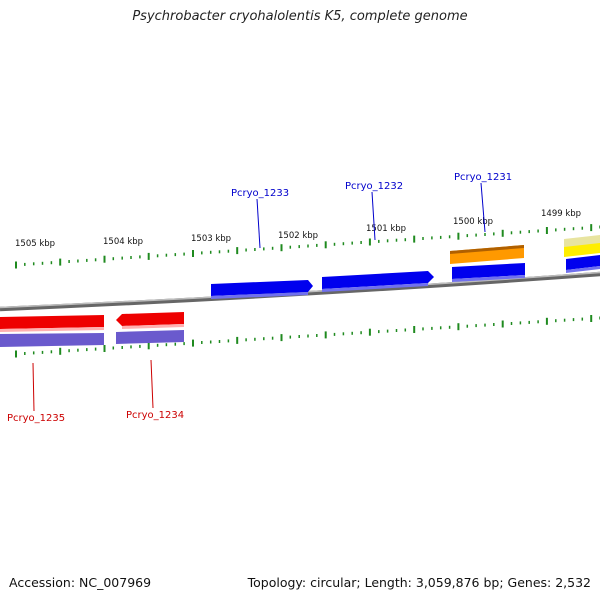 The height and width of the screenshot is (600, 600). What do you see at coordinates (80, 582) in the screenshot?
I see `accession-text: Accession: NC_007969` at bounding box center [80, 582].